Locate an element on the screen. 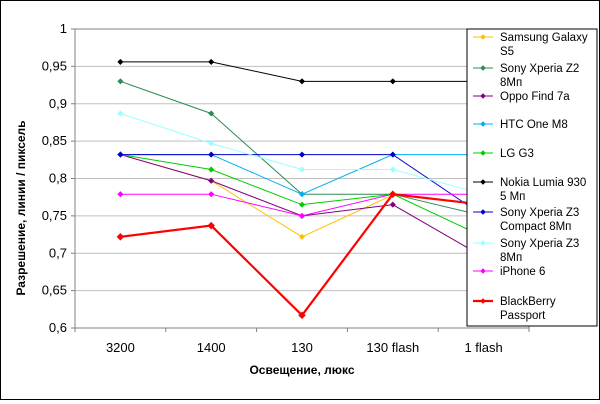 The height and width of the screenshot is (404, 600). legend-label: Passport is located at coordinates (523, 316).